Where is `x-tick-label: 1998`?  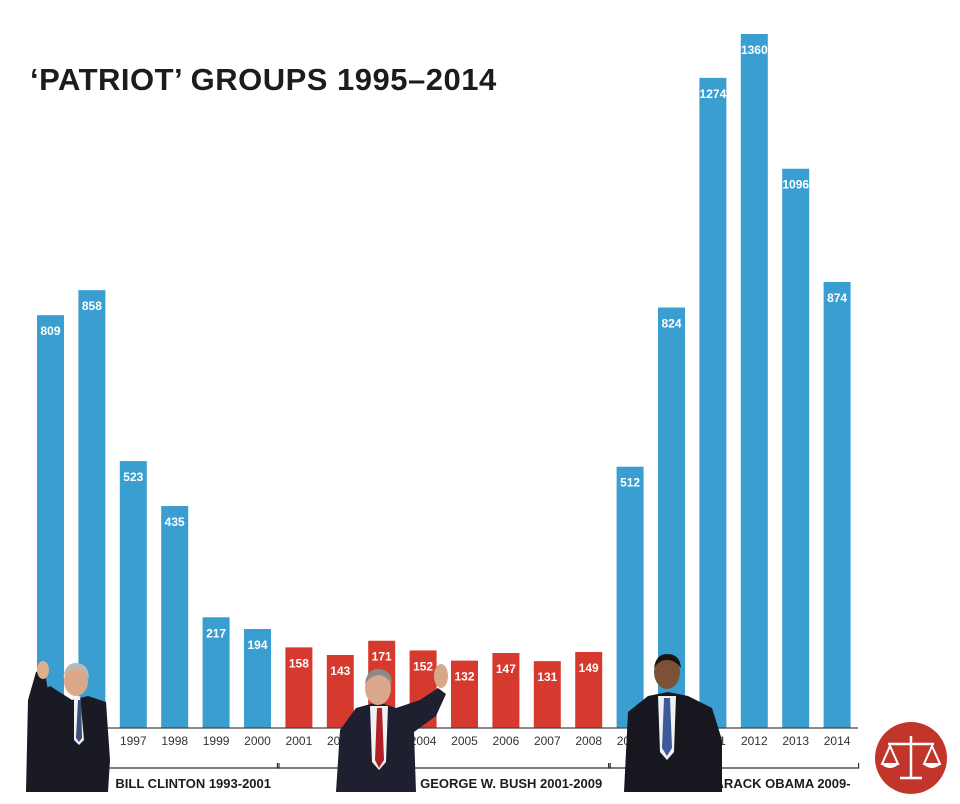 x-tick-label: 1998 is located at coordinates (174, 741).